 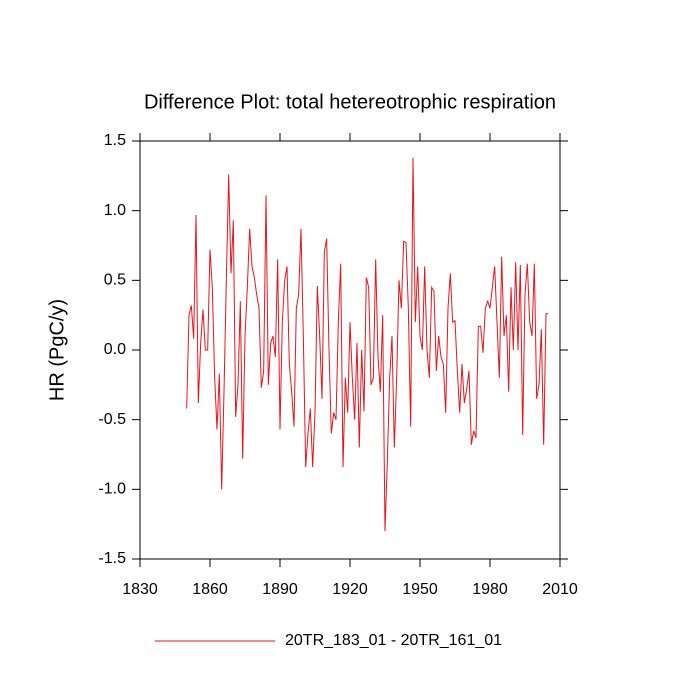 What do you see at coordinates (393, 640) in the screenshot?
I see `legend-label: 20TR_183_01 - 20TR_161_01` at bounding box center [393, 640].